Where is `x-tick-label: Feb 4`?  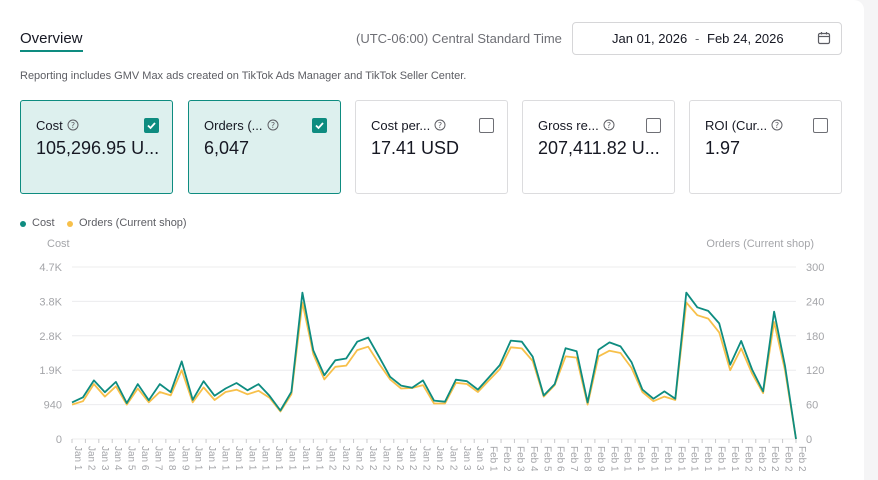 x-tick-label: Feb 4 is located at coordinates (533, 458).